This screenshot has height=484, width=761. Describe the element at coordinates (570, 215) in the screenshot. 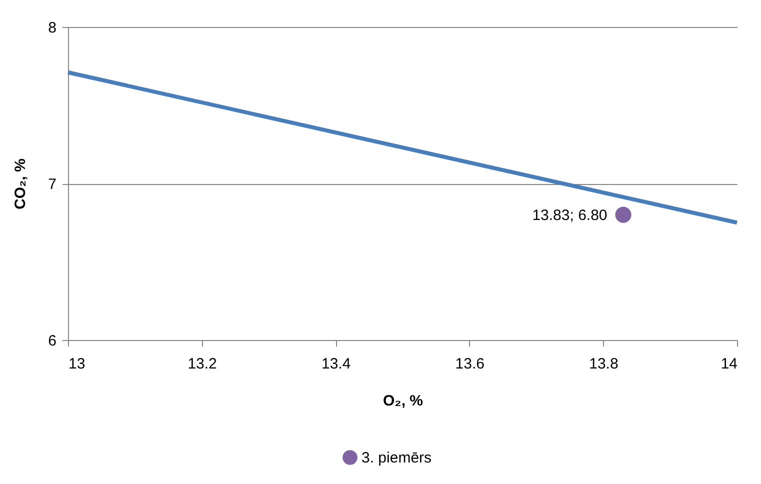

I see `data-label: 13.83; 6.80` at that location.